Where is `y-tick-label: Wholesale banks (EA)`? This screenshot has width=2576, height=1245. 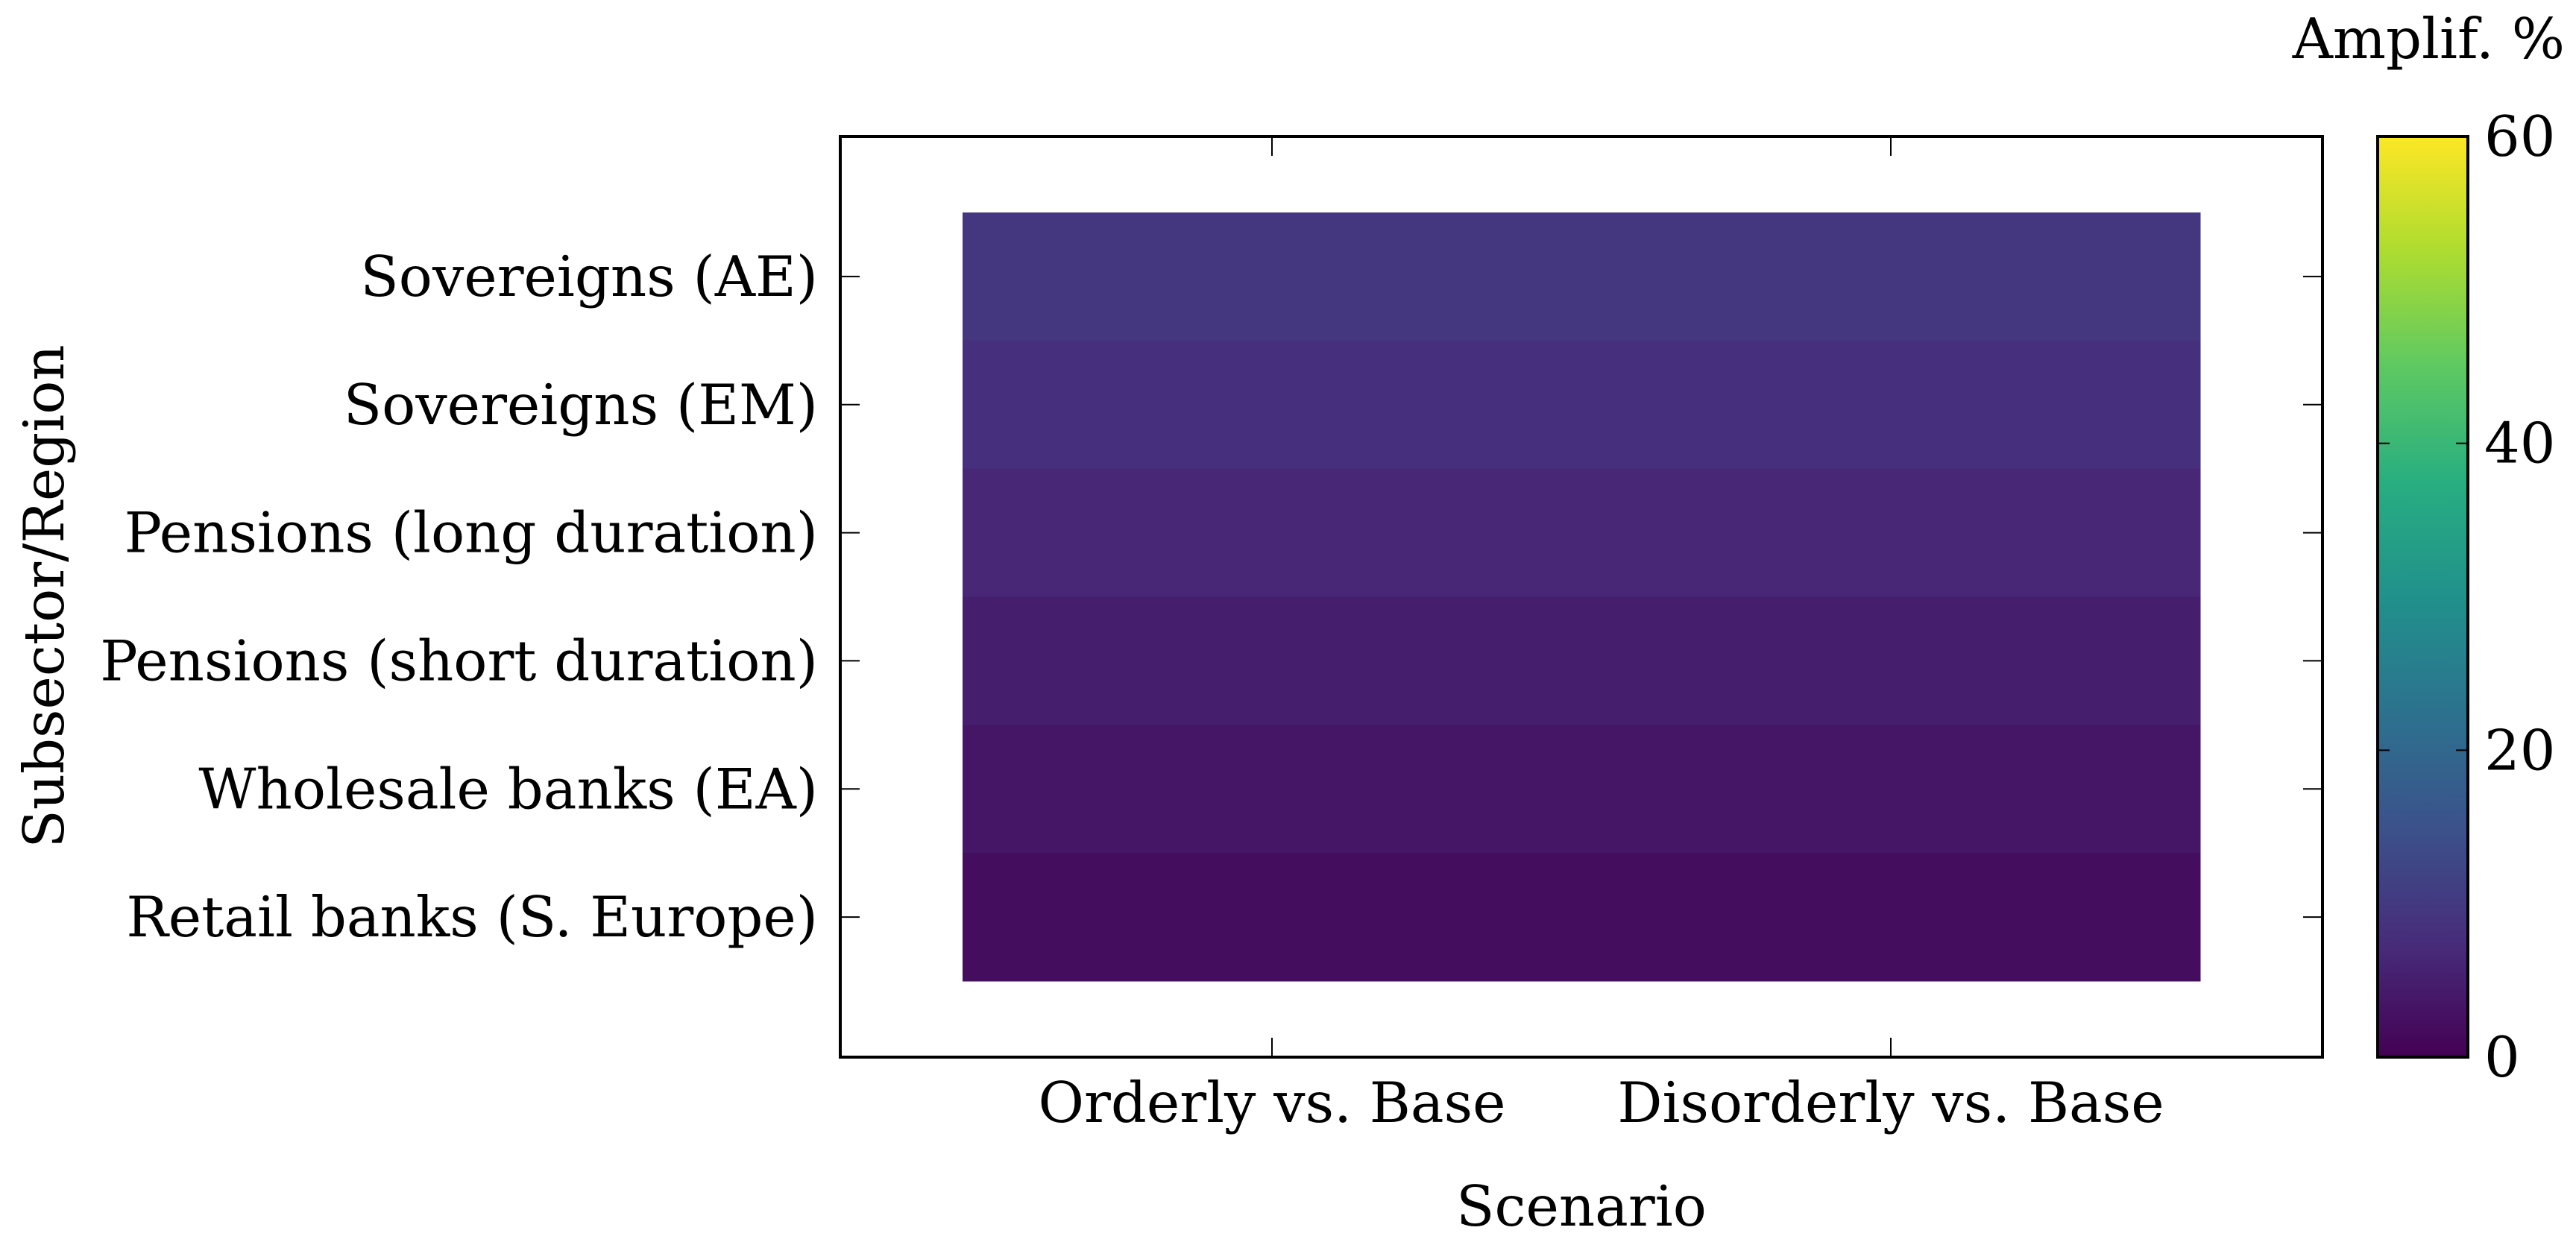 y-tick-label: Wholesale banks (EA) is located at coordinates (508, 789).